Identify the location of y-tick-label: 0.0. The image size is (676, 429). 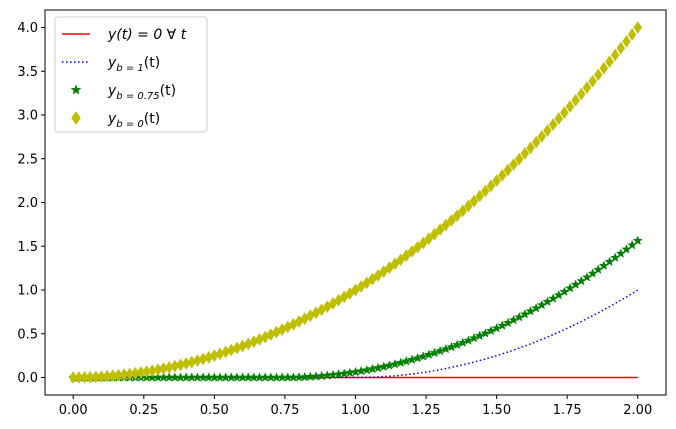
(27, 378).